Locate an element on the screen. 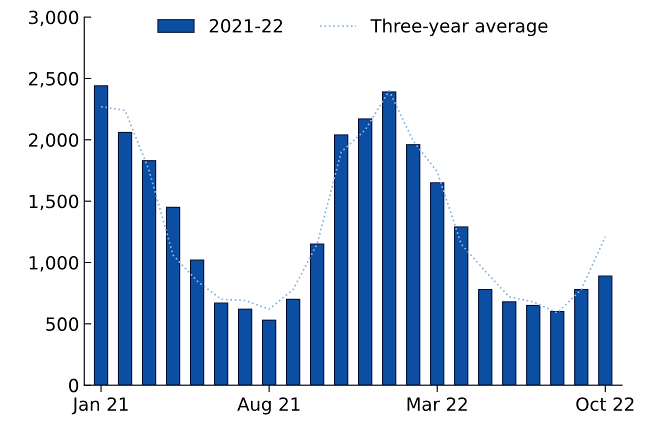  x-tick-label: Aug 21 is located at coordinates (268, 405).